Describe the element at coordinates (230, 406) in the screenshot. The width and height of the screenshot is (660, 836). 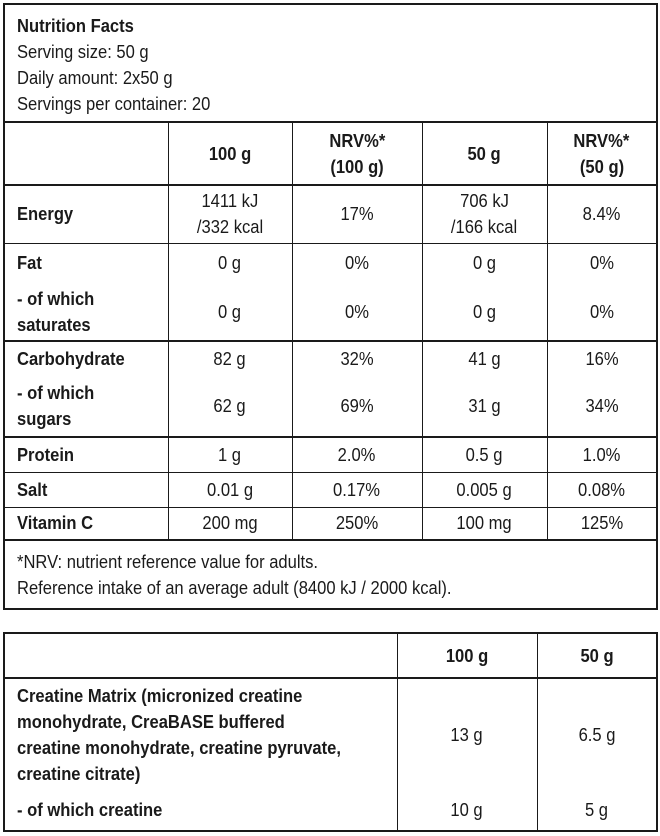
I see `cell-100g: 62 g` at that location.